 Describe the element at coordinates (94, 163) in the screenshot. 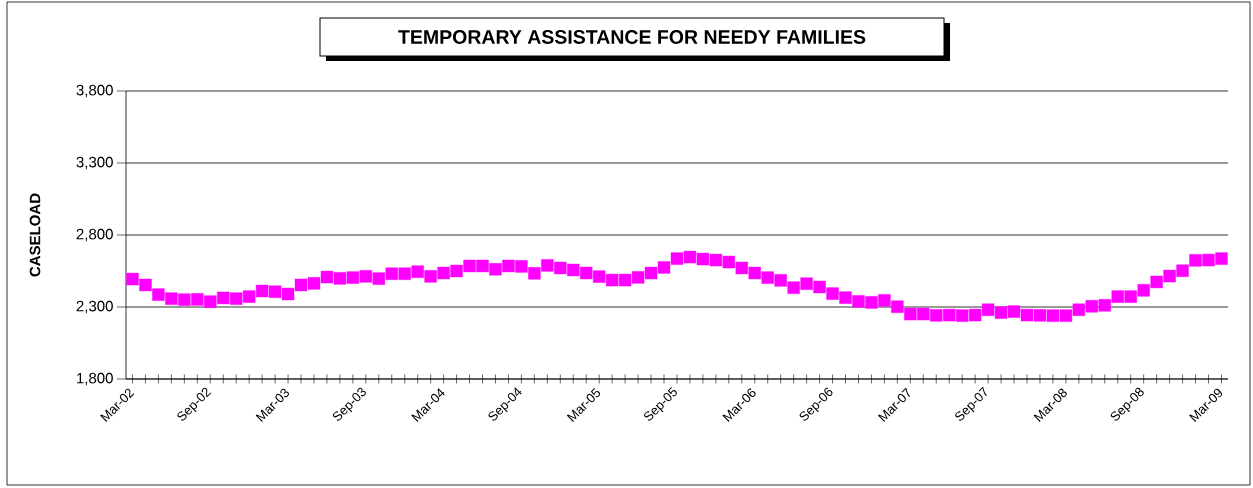

I see `y-tick-label: 3,300` at that location.